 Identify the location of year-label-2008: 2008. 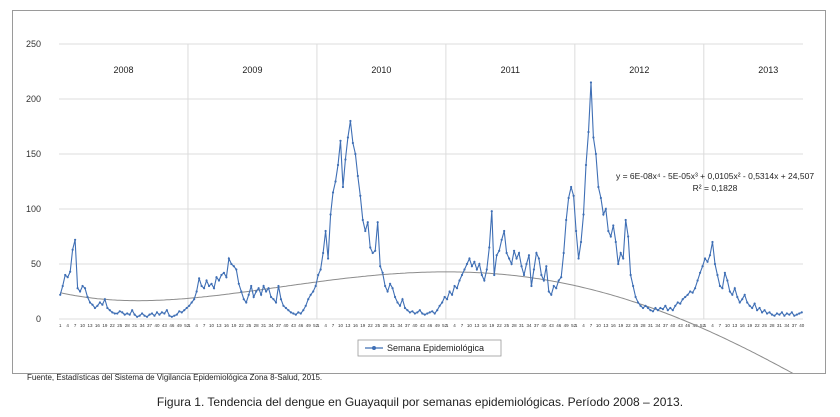
(123, 70).